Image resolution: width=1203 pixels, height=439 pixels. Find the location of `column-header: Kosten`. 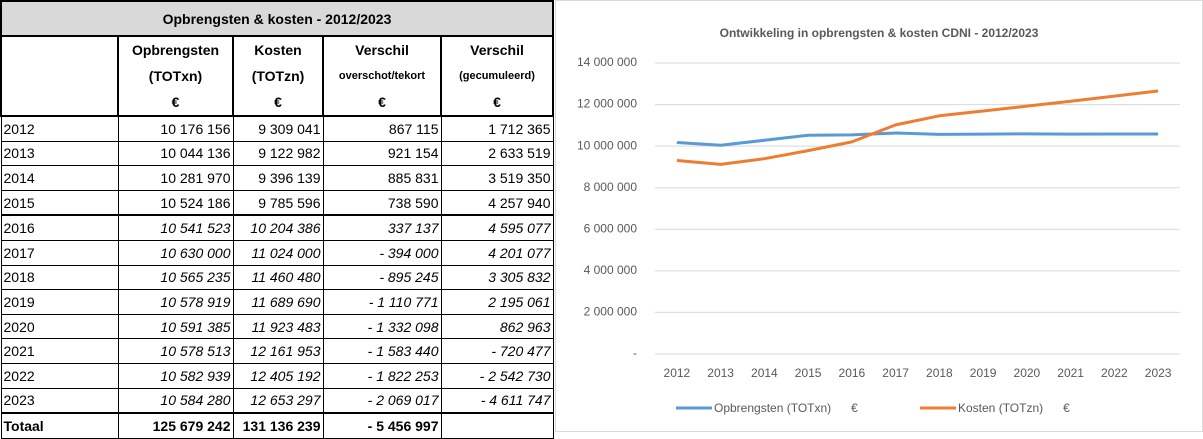

column-header: Kosten is located at coordinates (278, 49).